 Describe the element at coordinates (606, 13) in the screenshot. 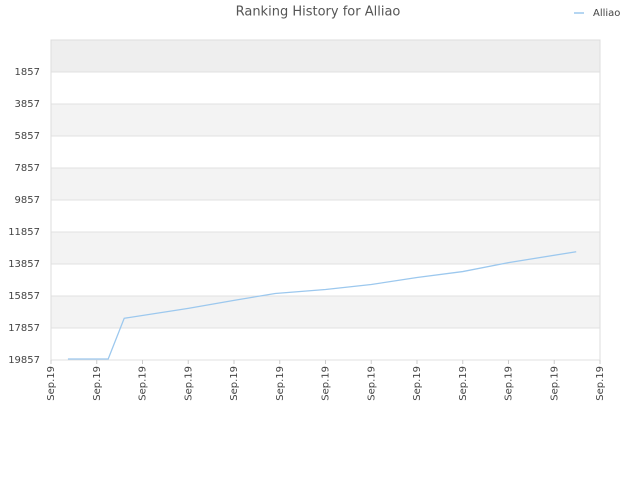

I see `legend-label: Alliao` at that location.